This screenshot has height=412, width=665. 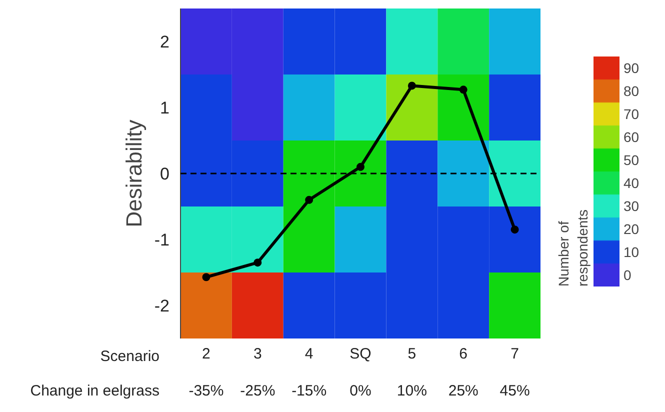 What do you see at coordinates (133, 174) in the screenshot?
I see `y-axis-title: Desirability` at bounding box center [133, 174].